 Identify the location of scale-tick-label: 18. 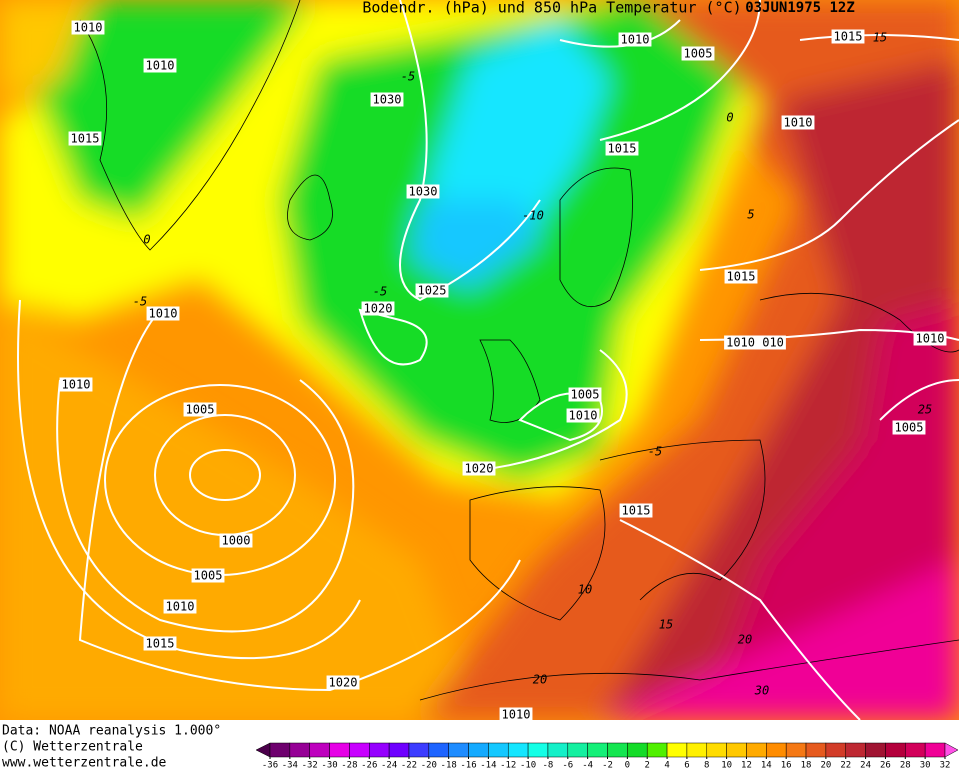
(806, 766).